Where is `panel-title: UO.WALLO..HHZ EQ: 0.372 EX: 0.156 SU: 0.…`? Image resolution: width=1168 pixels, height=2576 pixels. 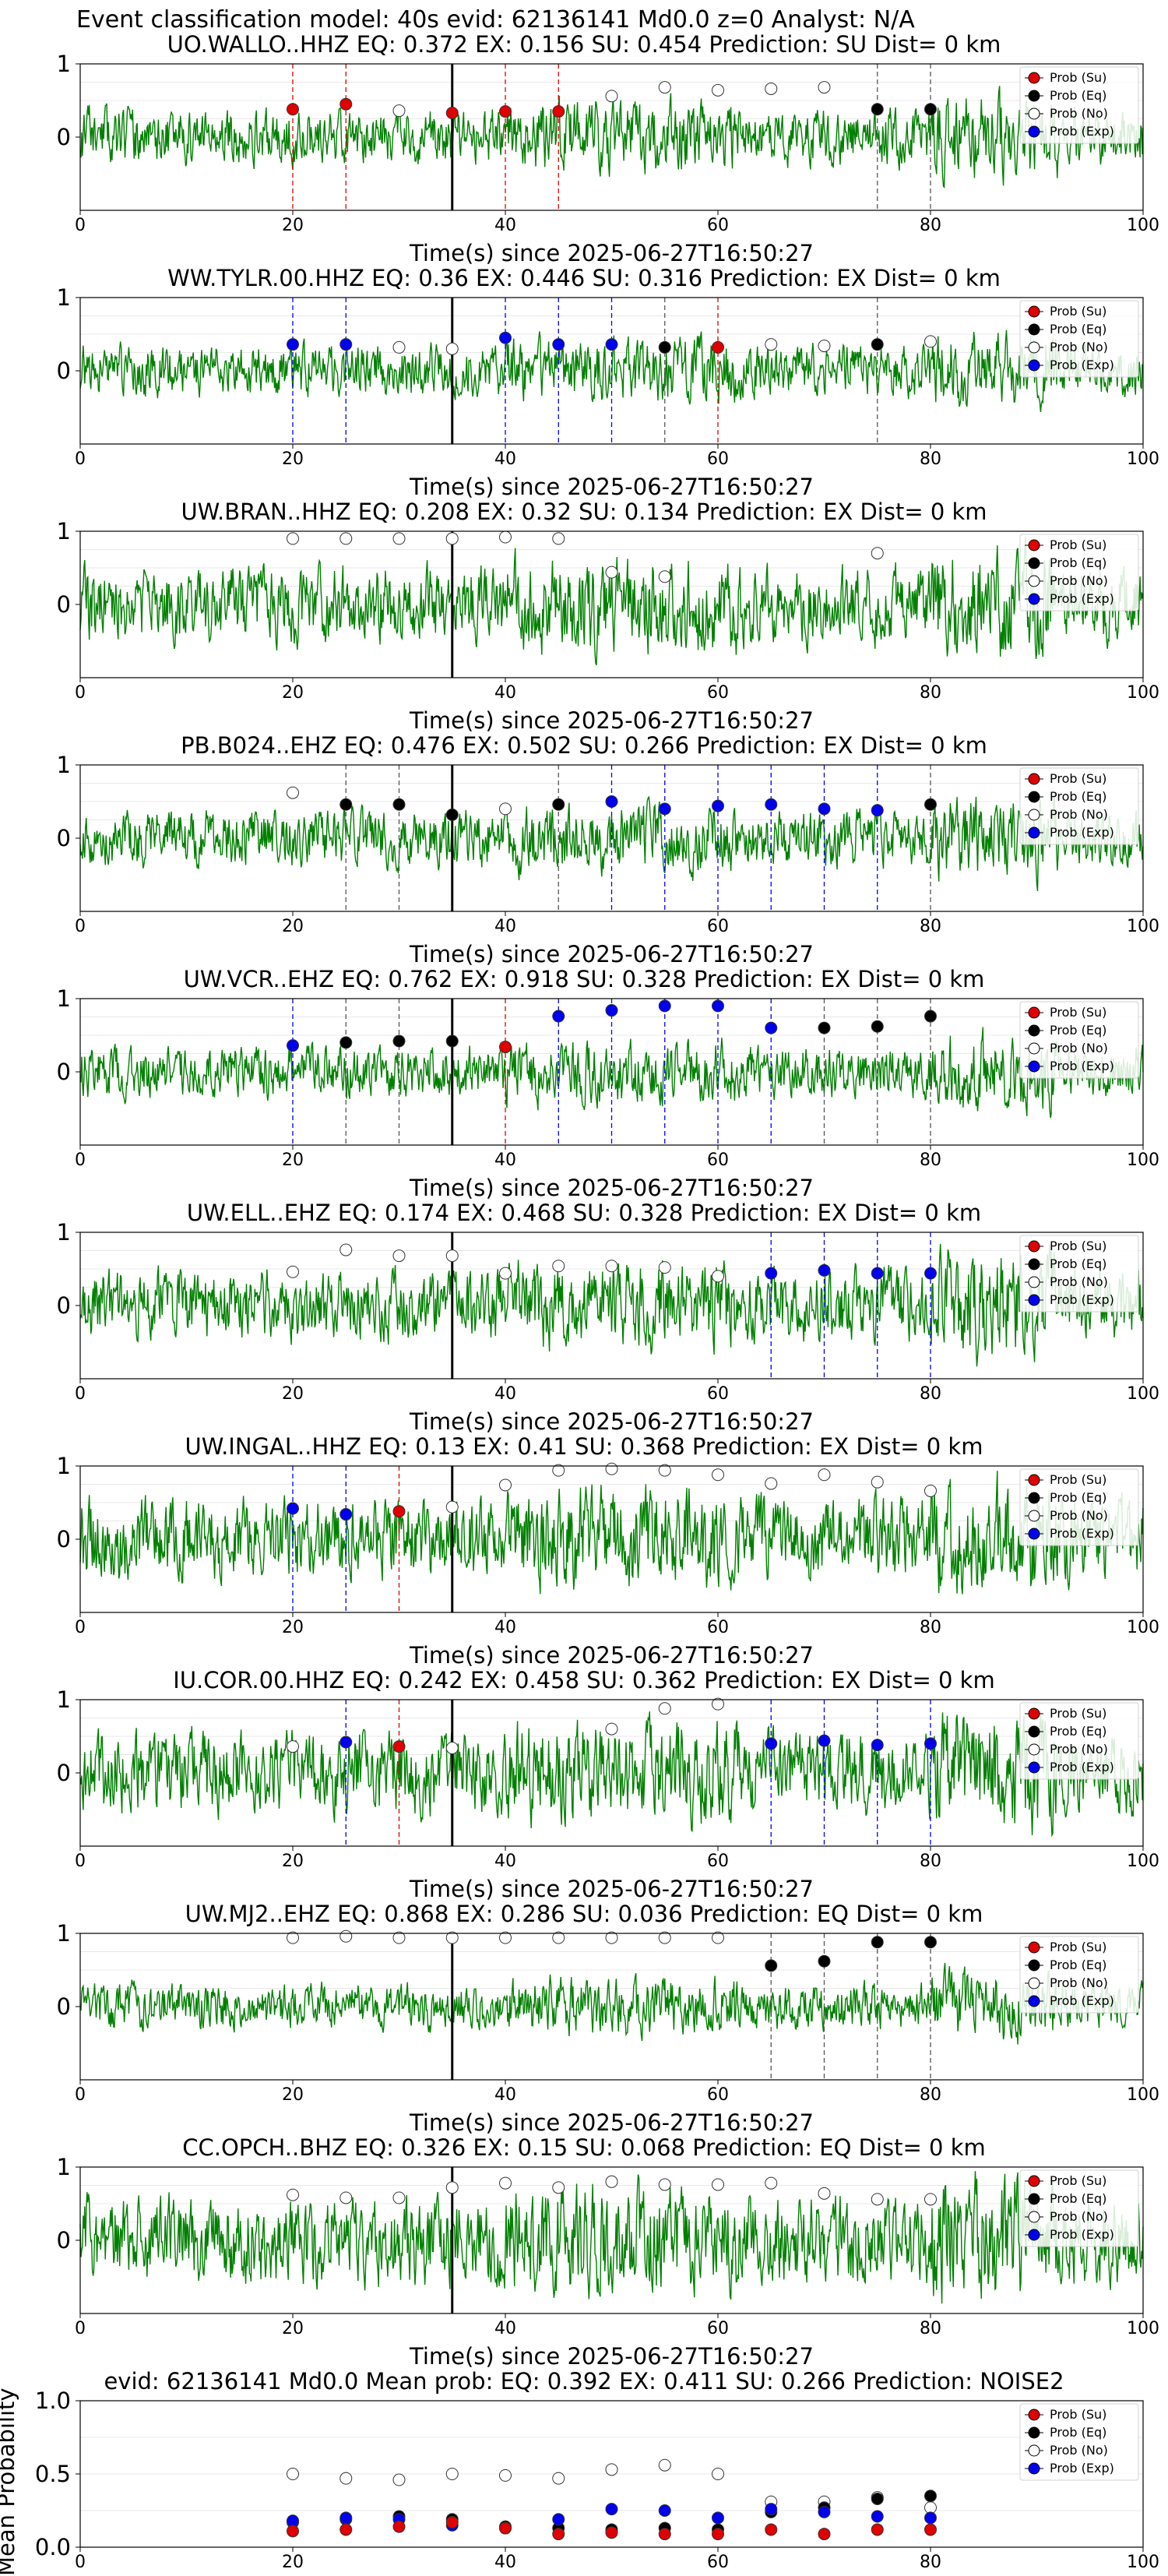 panel-title: UO.WALLO..HHZ EQ: 0.372 EX: 0.156 SU: 0.… is located at coordinates (584, 44).